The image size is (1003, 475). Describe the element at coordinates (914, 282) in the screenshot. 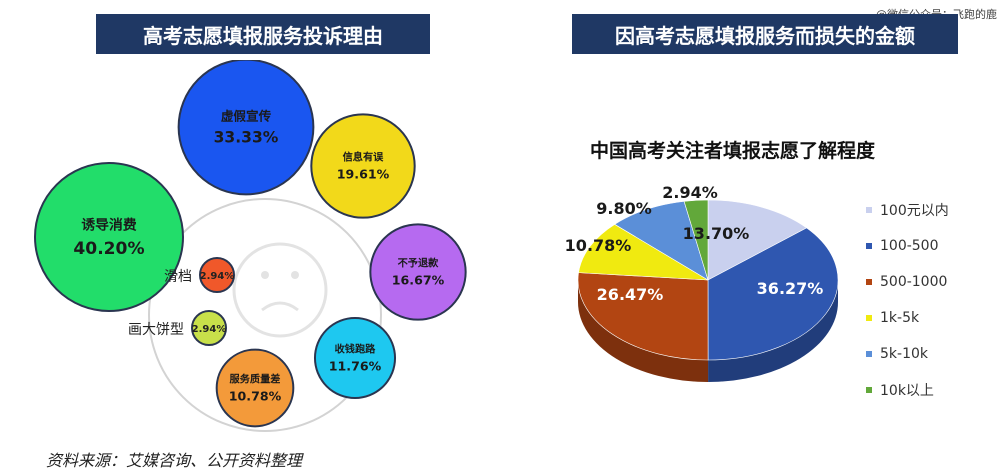

I see `legend-label: 500-1000` at that location.